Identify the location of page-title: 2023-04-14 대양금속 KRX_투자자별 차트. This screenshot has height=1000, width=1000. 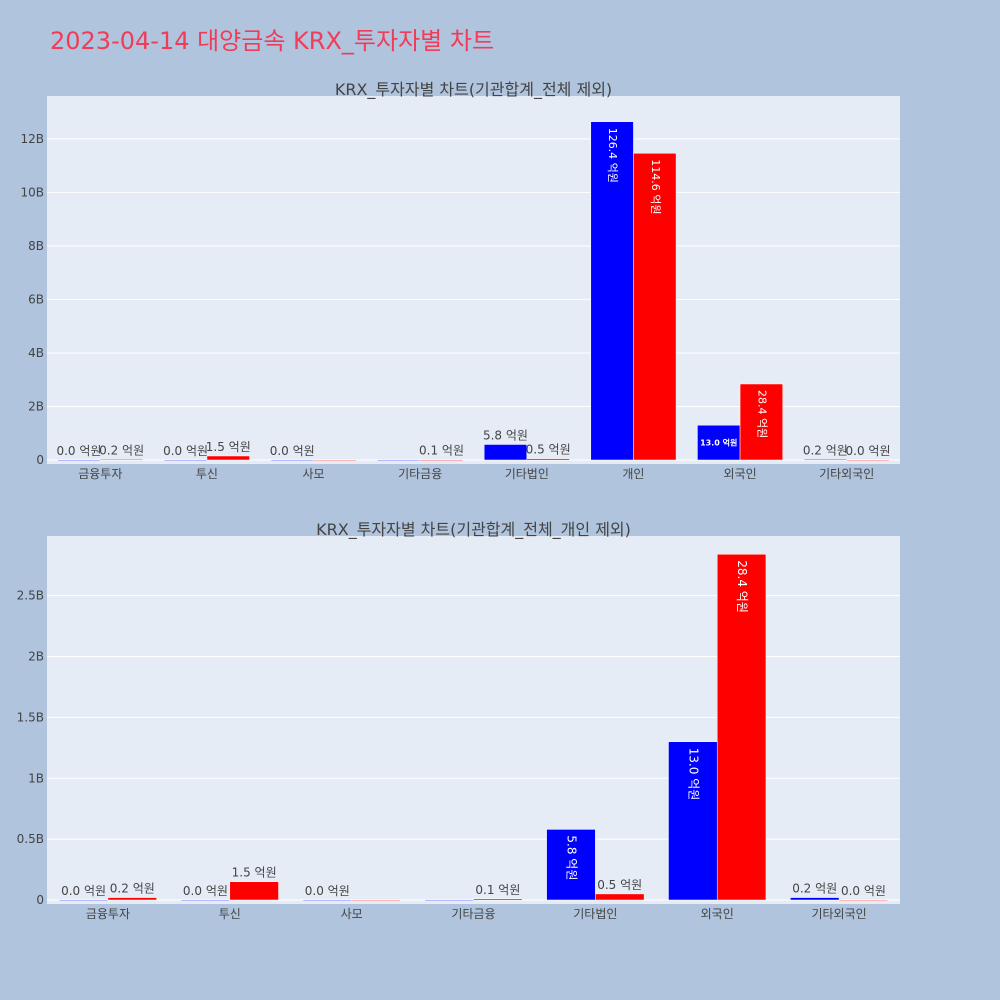
(272, 41).